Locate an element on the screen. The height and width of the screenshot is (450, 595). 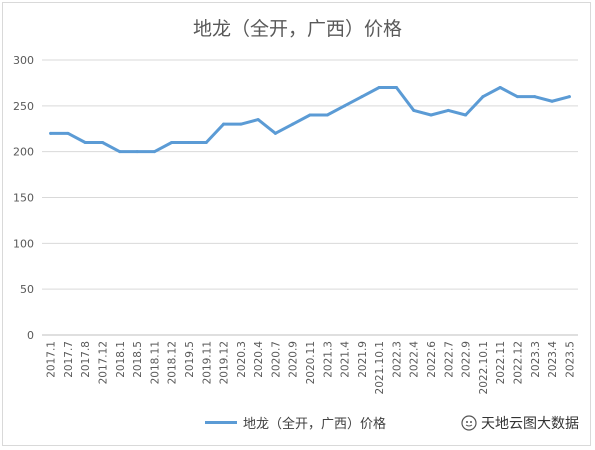
x-tick-label: 2022.4 is located at coordinates (415, 359).